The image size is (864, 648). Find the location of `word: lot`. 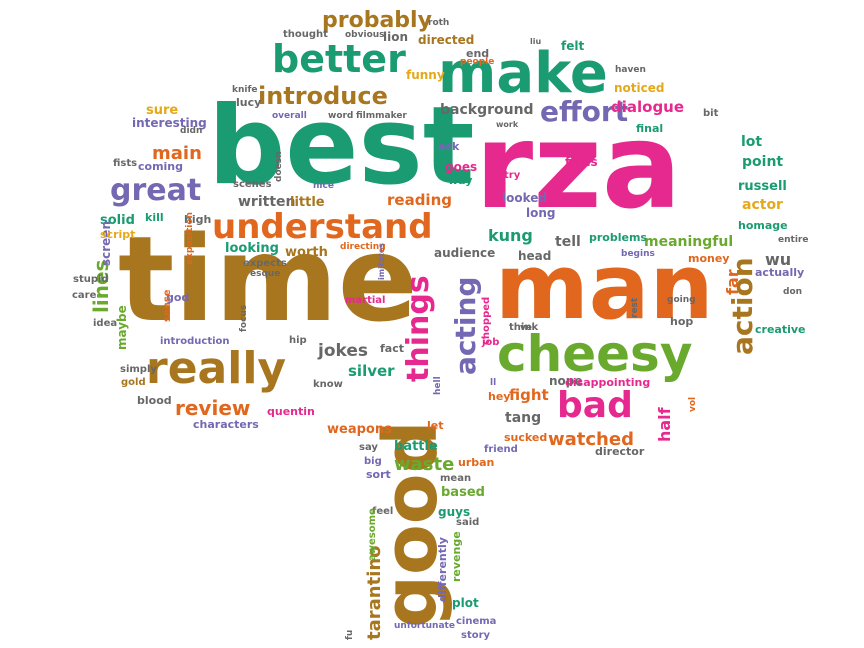

word: lot is located at coordinates (751, 142).